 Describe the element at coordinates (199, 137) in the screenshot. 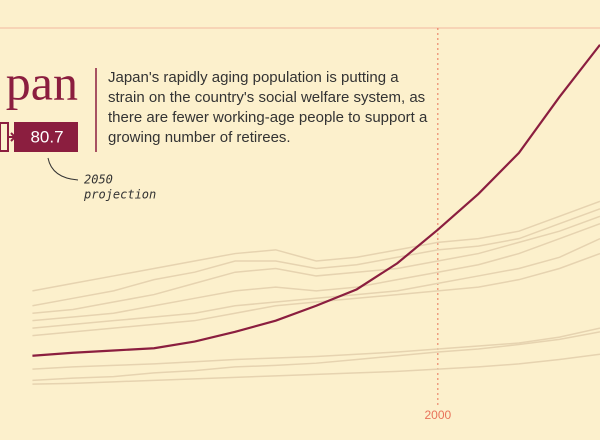

I see `description-line: growing number of retirees.` at that location.